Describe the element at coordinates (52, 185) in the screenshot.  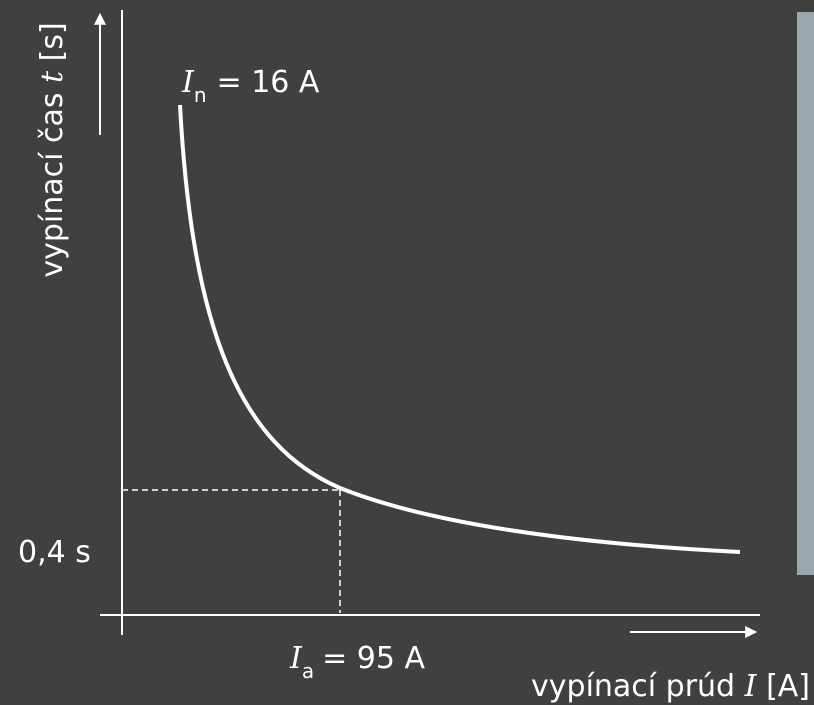
I see `label-text: vypínací čas` at that location.